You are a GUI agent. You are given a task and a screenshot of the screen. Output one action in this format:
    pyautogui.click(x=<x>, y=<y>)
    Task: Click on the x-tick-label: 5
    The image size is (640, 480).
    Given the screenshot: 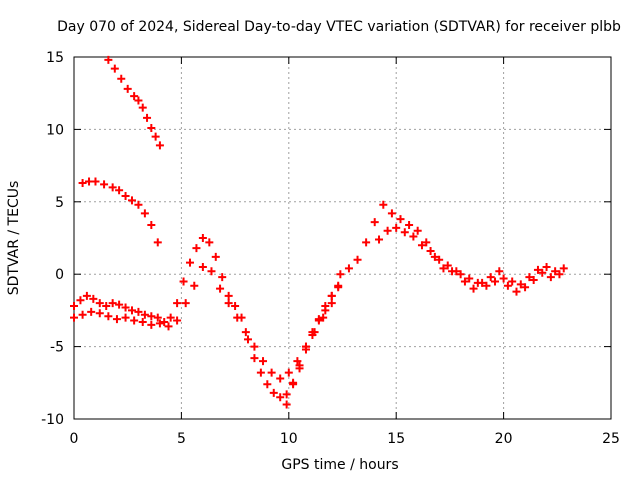 What is the action you would take?
    pyautogui.click(x=181, y=439)
    